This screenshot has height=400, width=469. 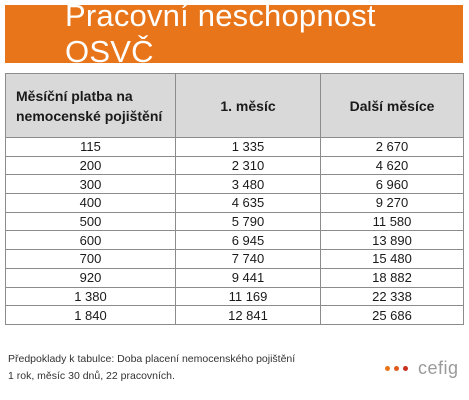 What do you see at coordinates (90, 203) in the screenshot?
I see `cell-monthly-payment: 400` at bounding box center [90, 203].